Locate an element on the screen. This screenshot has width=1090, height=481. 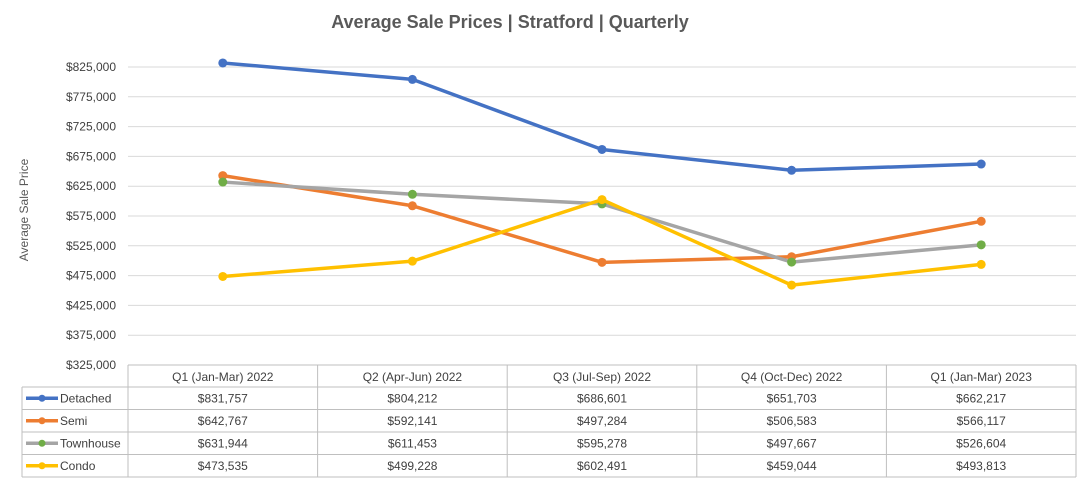
table-value: $497,667 is located at coordinates (792, 443).